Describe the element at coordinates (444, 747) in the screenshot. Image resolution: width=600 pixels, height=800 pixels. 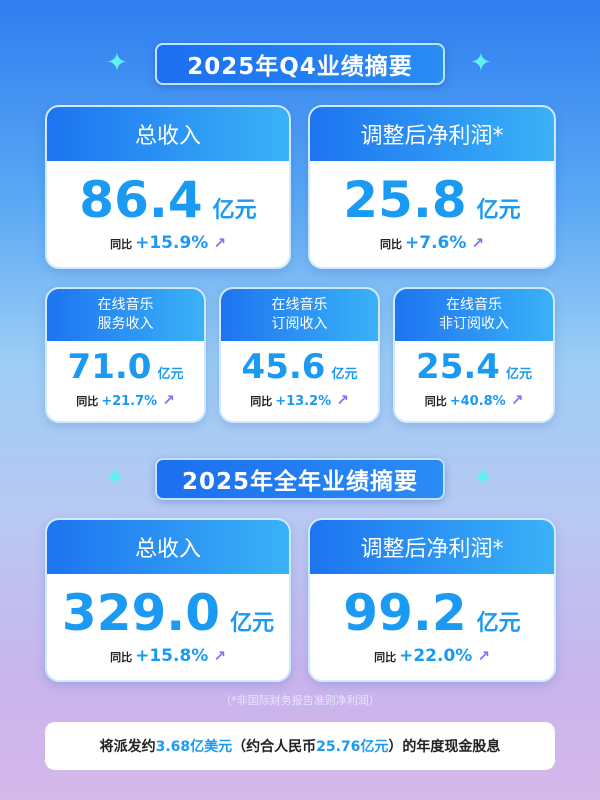
I see `dividend-text-3: ）的年度现金股息` at that location.